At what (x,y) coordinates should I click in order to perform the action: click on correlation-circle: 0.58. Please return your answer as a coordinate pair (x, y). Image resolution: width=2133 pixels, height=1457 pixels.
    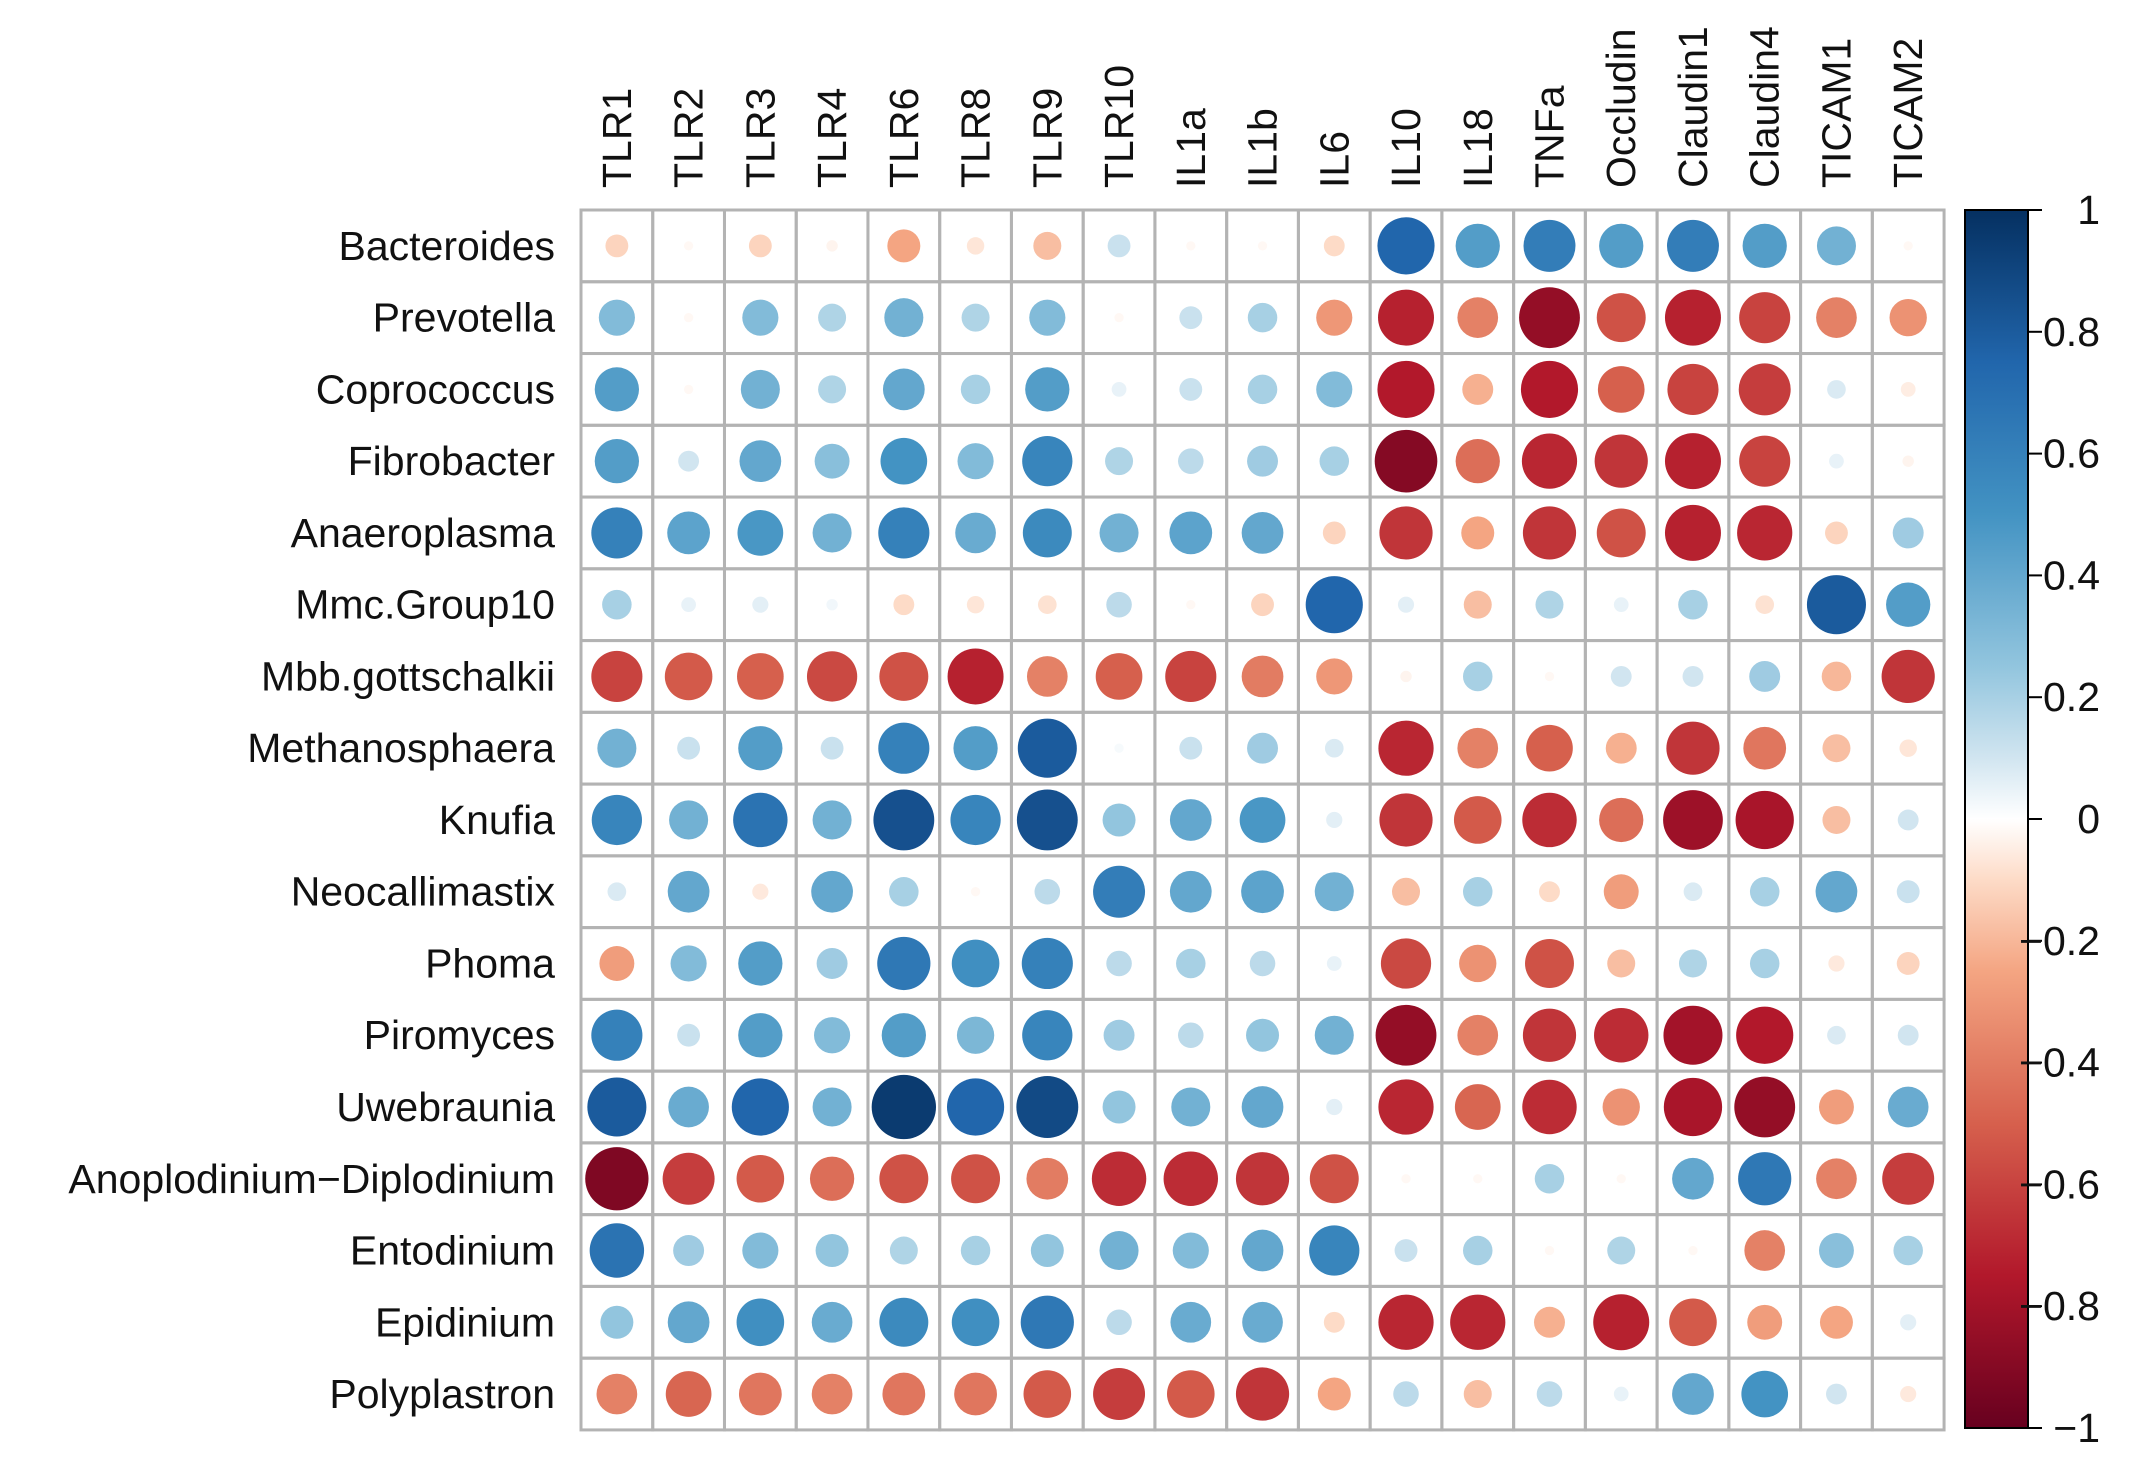
    Looking at the image, I should click on (617, 820).